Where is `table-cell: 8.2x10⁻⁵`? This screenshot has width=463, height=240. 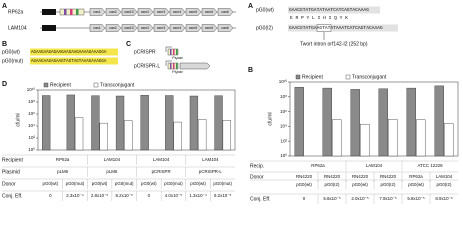
table-cell: 8.2x10⁻⁵ is located at coordinates (125, 195).